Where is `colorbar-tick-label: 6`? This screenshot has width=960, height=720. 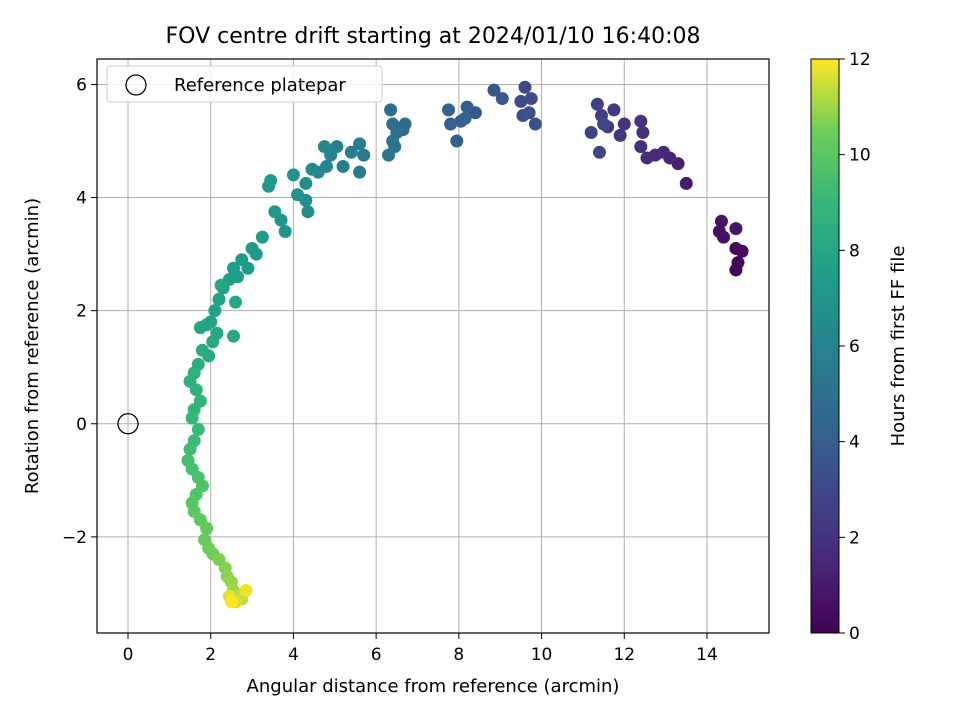
colorbar-tick-label: 6 is located at coordinates (854, 347).